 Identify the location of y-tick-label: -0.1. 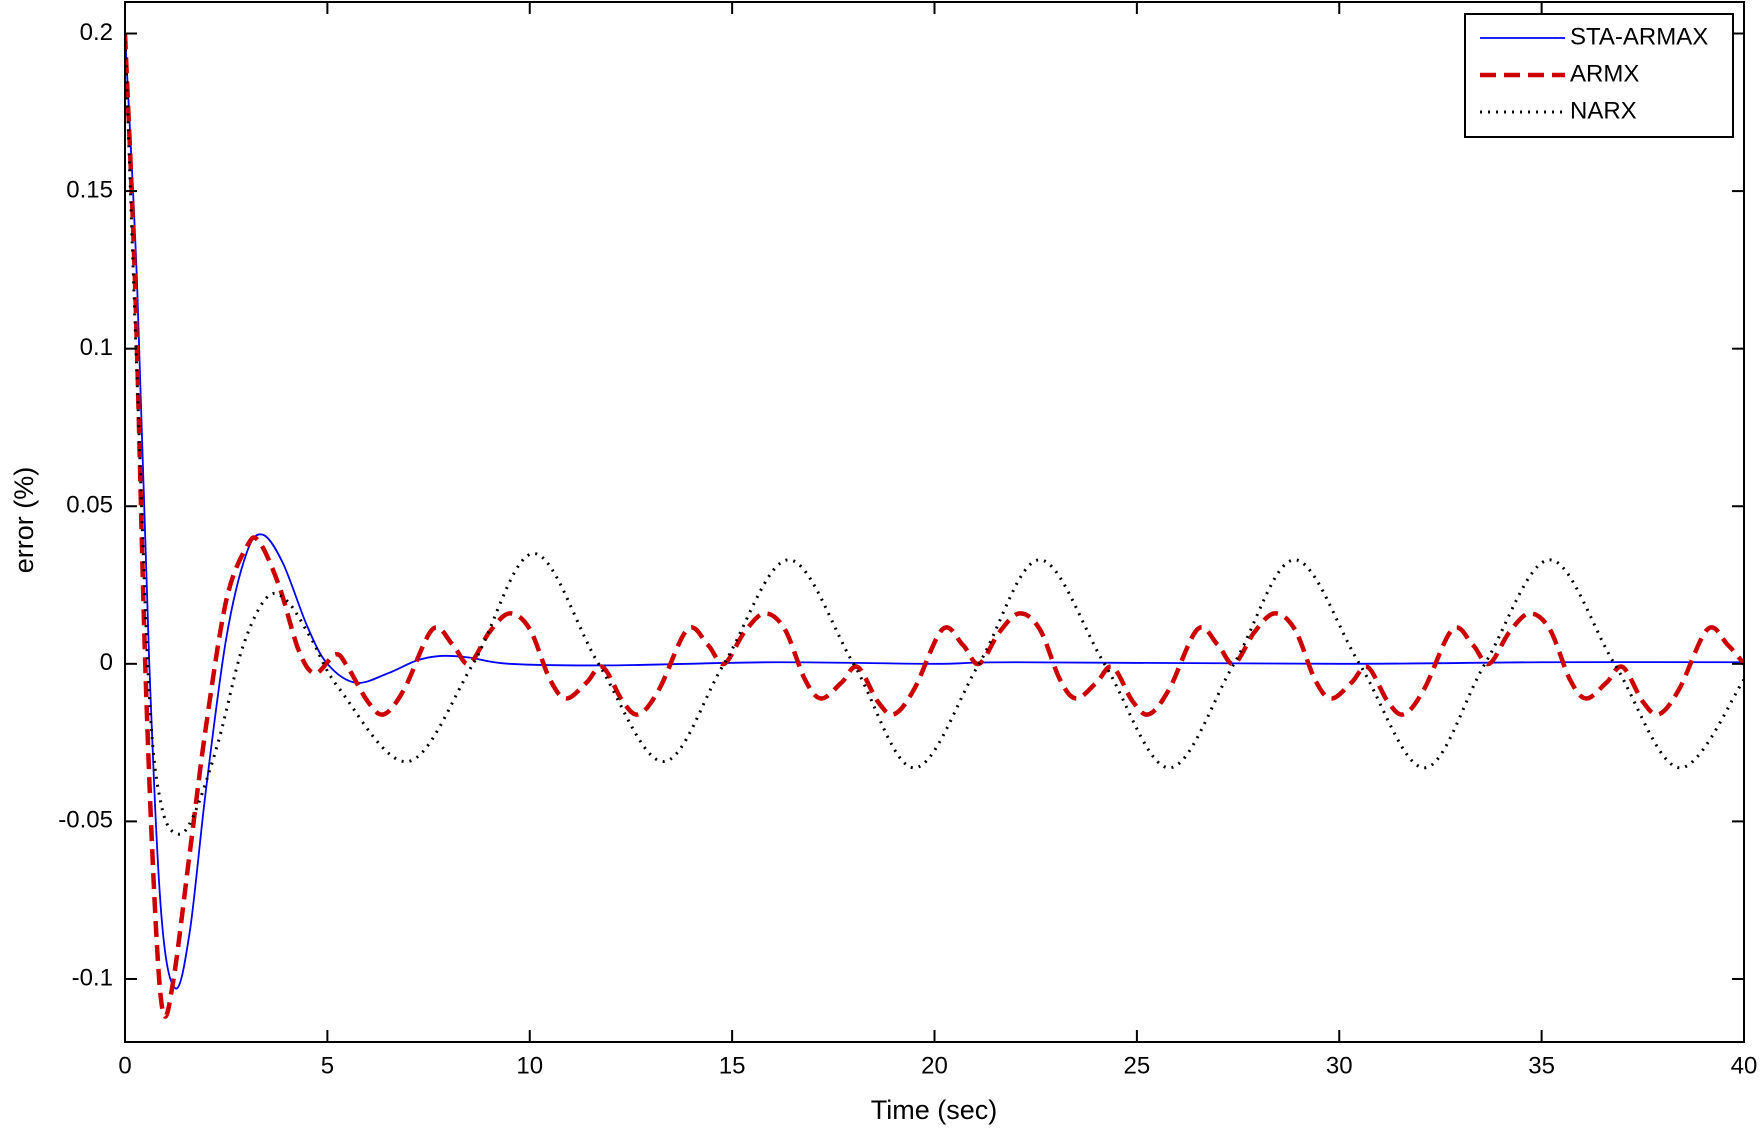
(92, 977).